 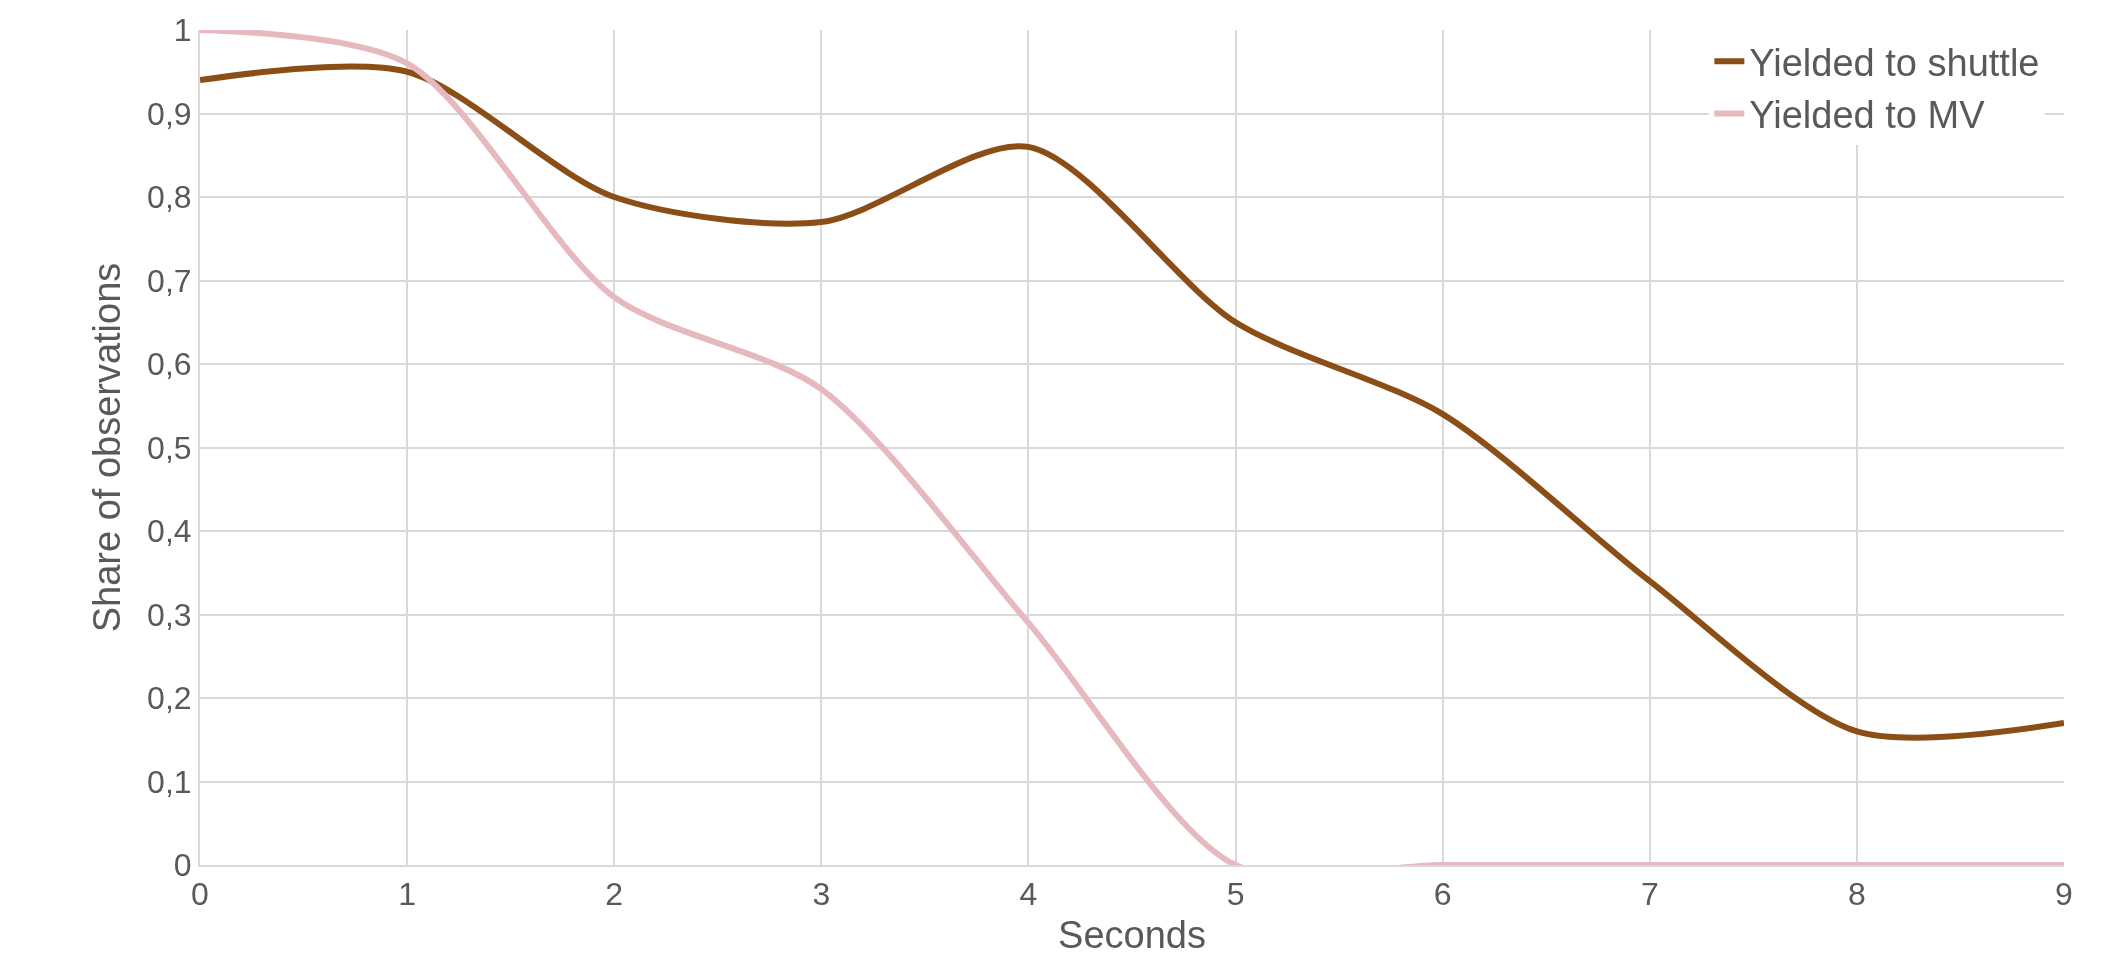 What do you see at coordinates (169, 113) in the screenshot?
I see `y-tick-label: 0,9` at bounding box center [169, 113].